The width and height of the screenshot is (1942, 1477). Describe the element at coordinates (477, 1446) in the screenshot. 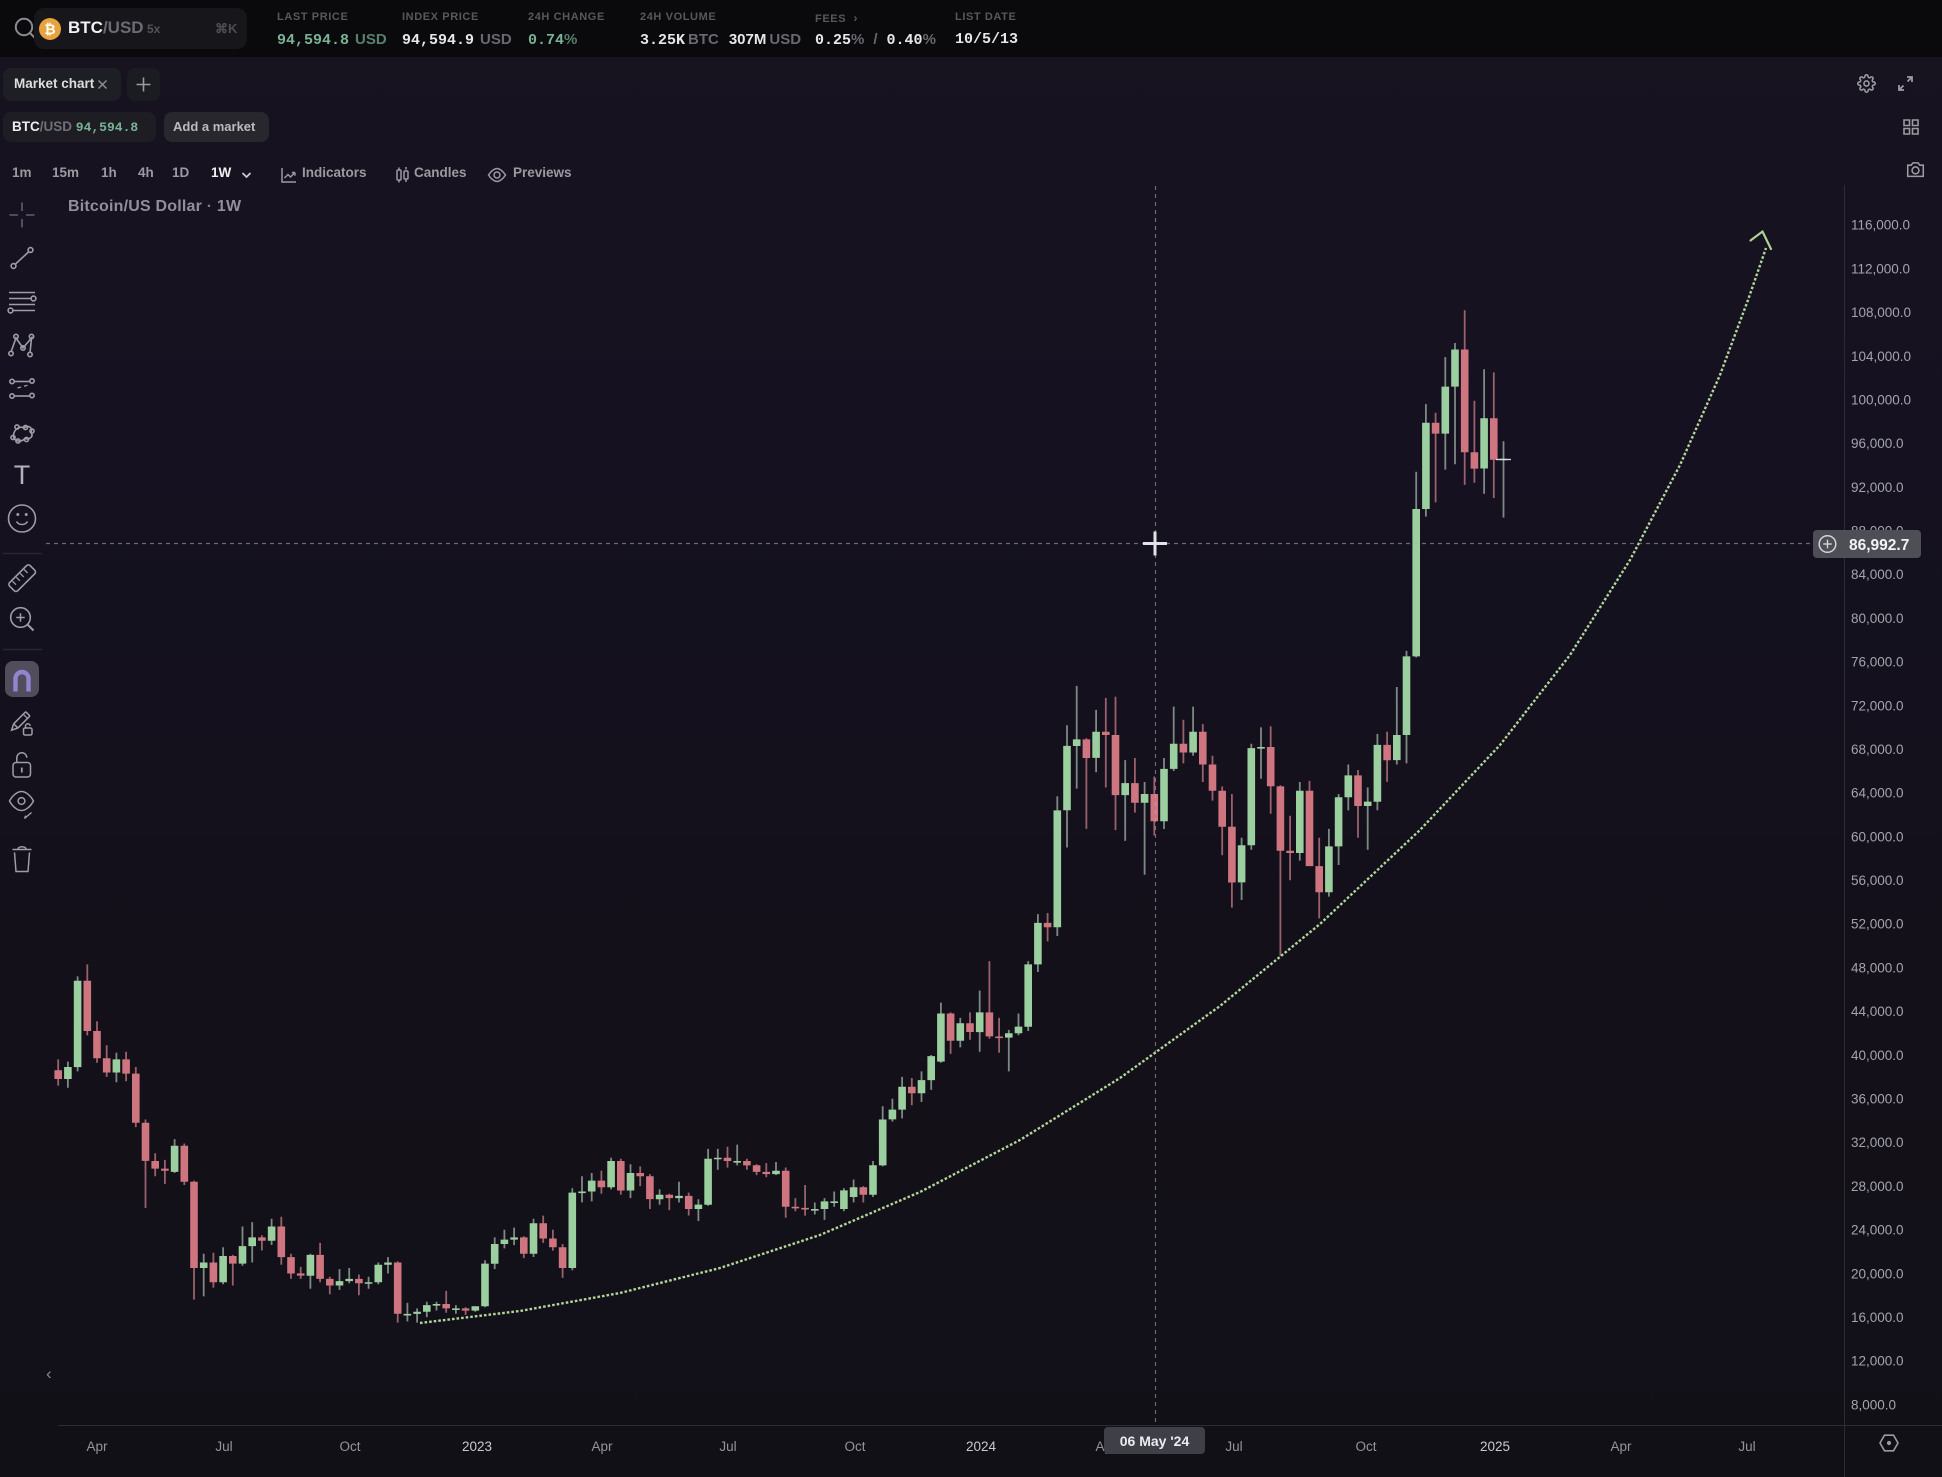

I see `svg-text: 2023` at that location.